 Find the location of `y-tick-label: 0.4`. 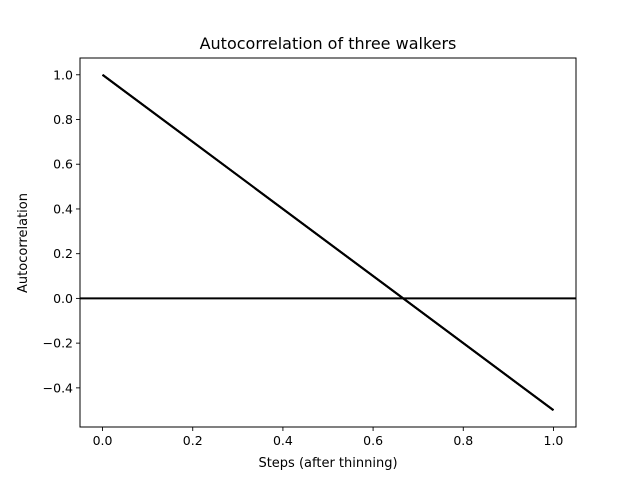

y-tick-label: 0.4 is located at coordinates (63, 208).